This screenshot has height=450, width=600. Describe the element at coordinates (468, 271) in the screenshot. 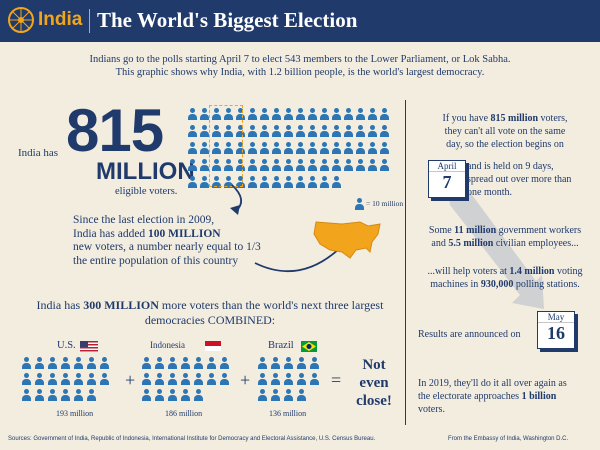

I see `machines-pre: ...will help voters at` at that location.